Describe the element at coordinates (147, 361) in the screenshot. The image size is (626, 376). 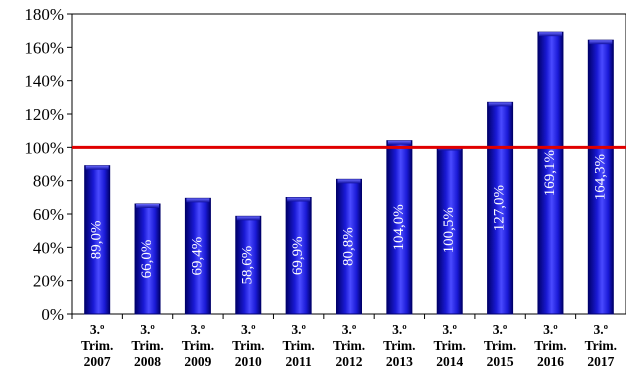
I see `x-tick-label-line: 2008` at that location.